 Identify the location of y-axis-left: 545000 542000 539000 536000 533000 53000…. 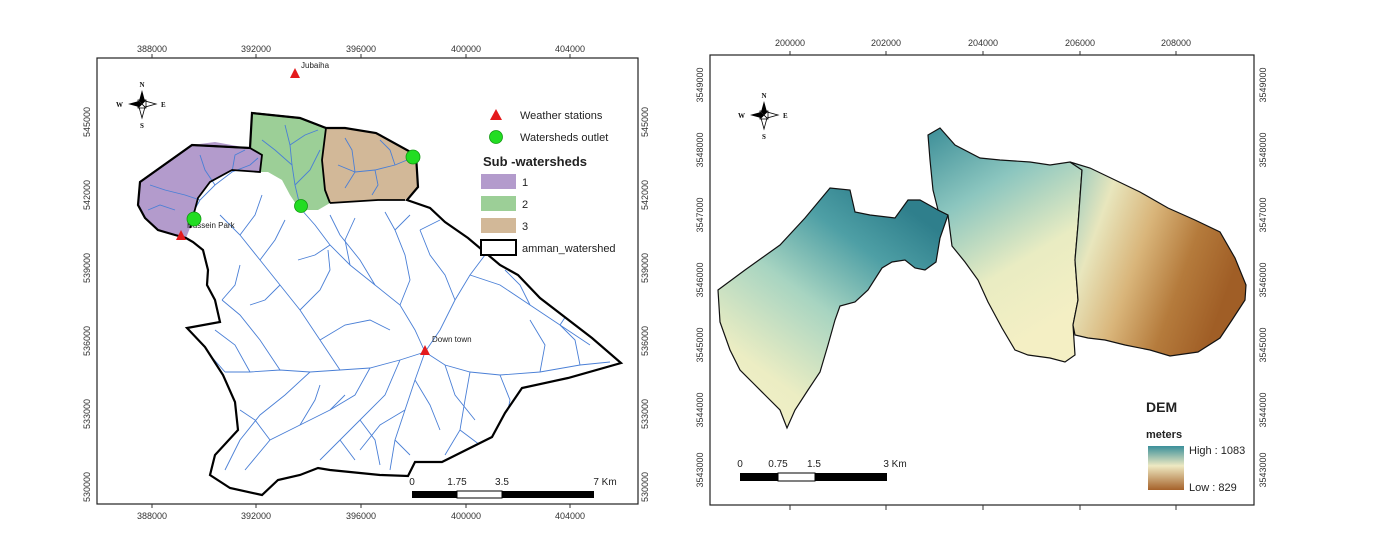
(87, 304).